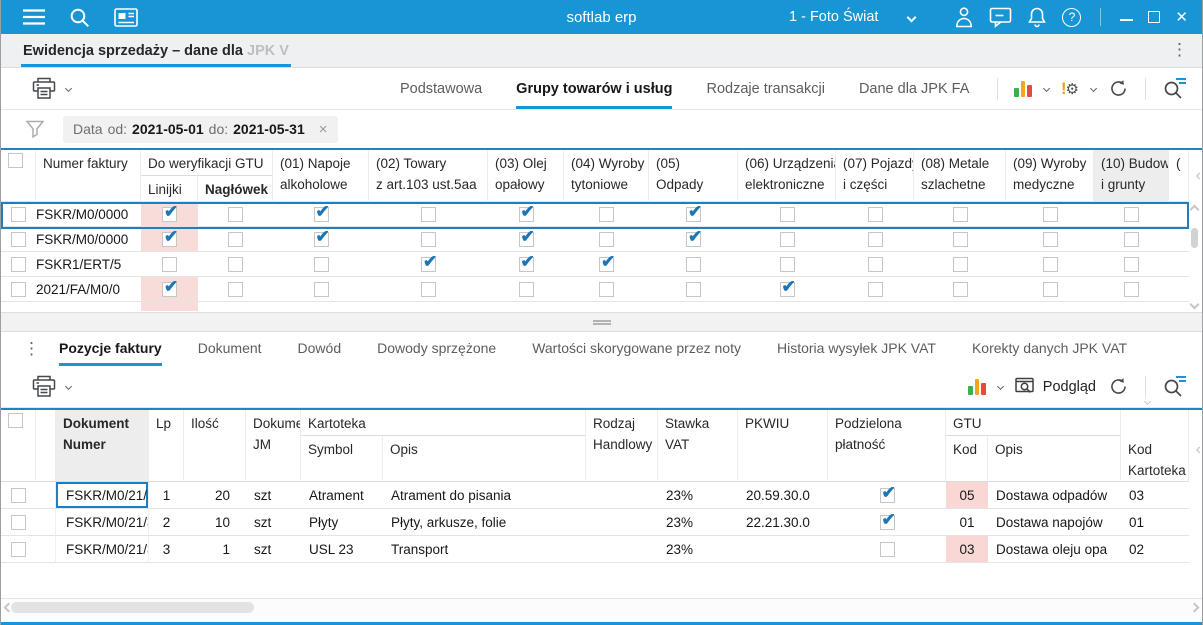 This screenshot has width=1203, height=625. What do you see at coordinates (1055, 522) in the screenshot?
I see `gtu-description-cell: Dostawa napojów` at bounding box center [1055, 522].